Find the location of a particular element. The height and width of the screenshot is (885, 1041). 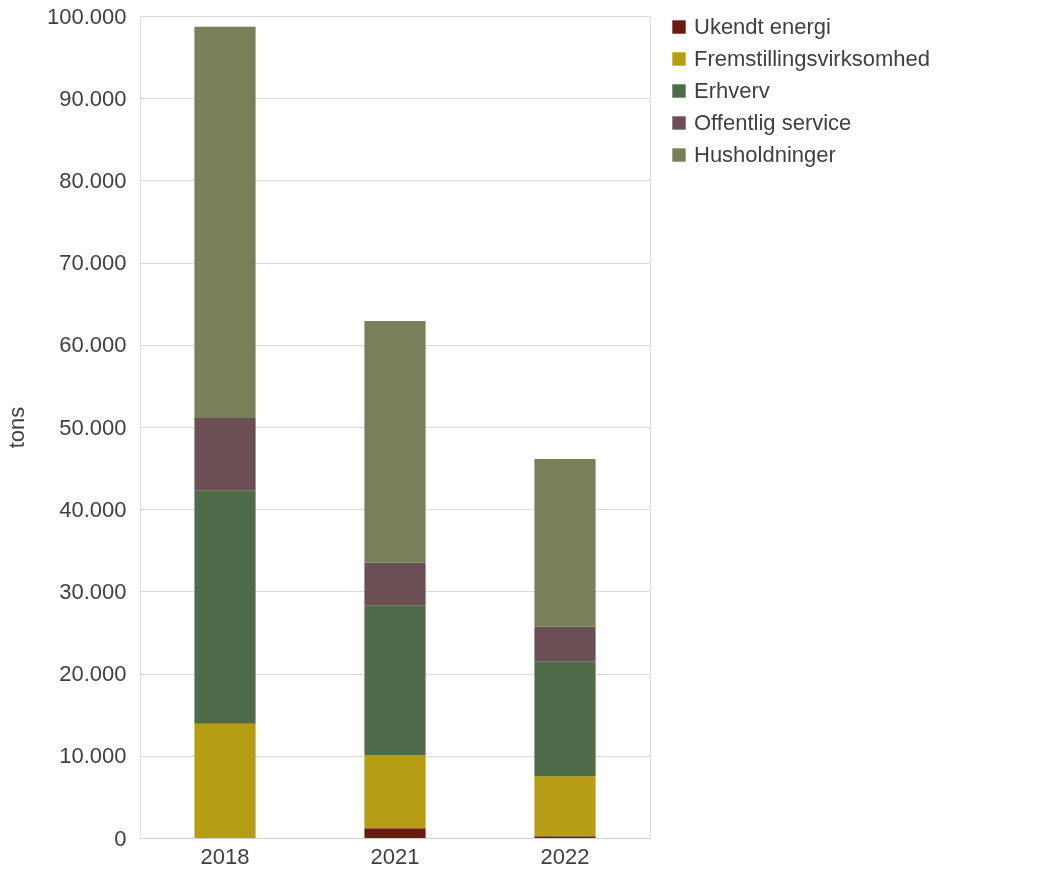

y-tick-label: 70.000 is located at coordinates (93, 263).